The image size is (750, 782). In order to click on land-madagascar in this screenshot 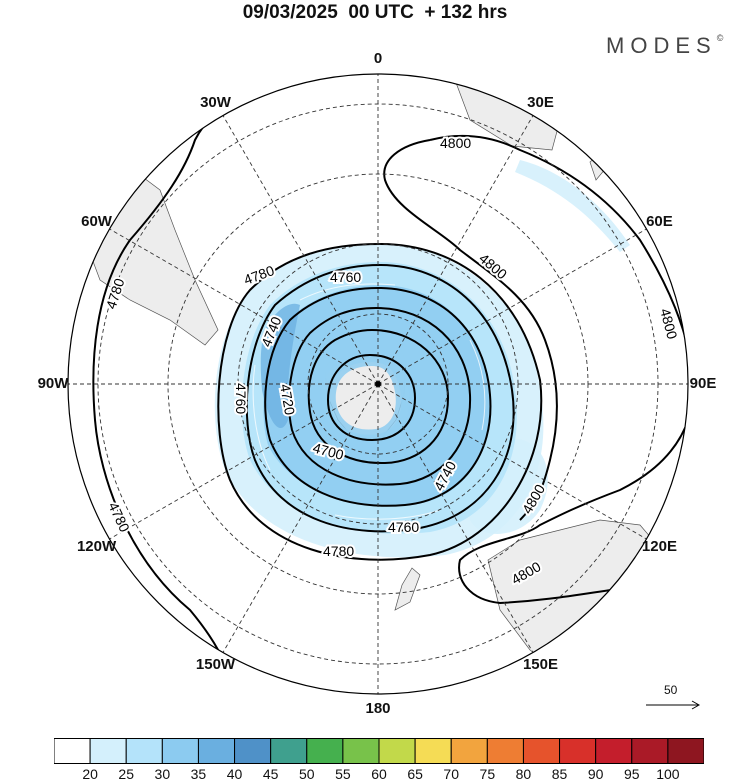, I will do `click(598, 167)`.